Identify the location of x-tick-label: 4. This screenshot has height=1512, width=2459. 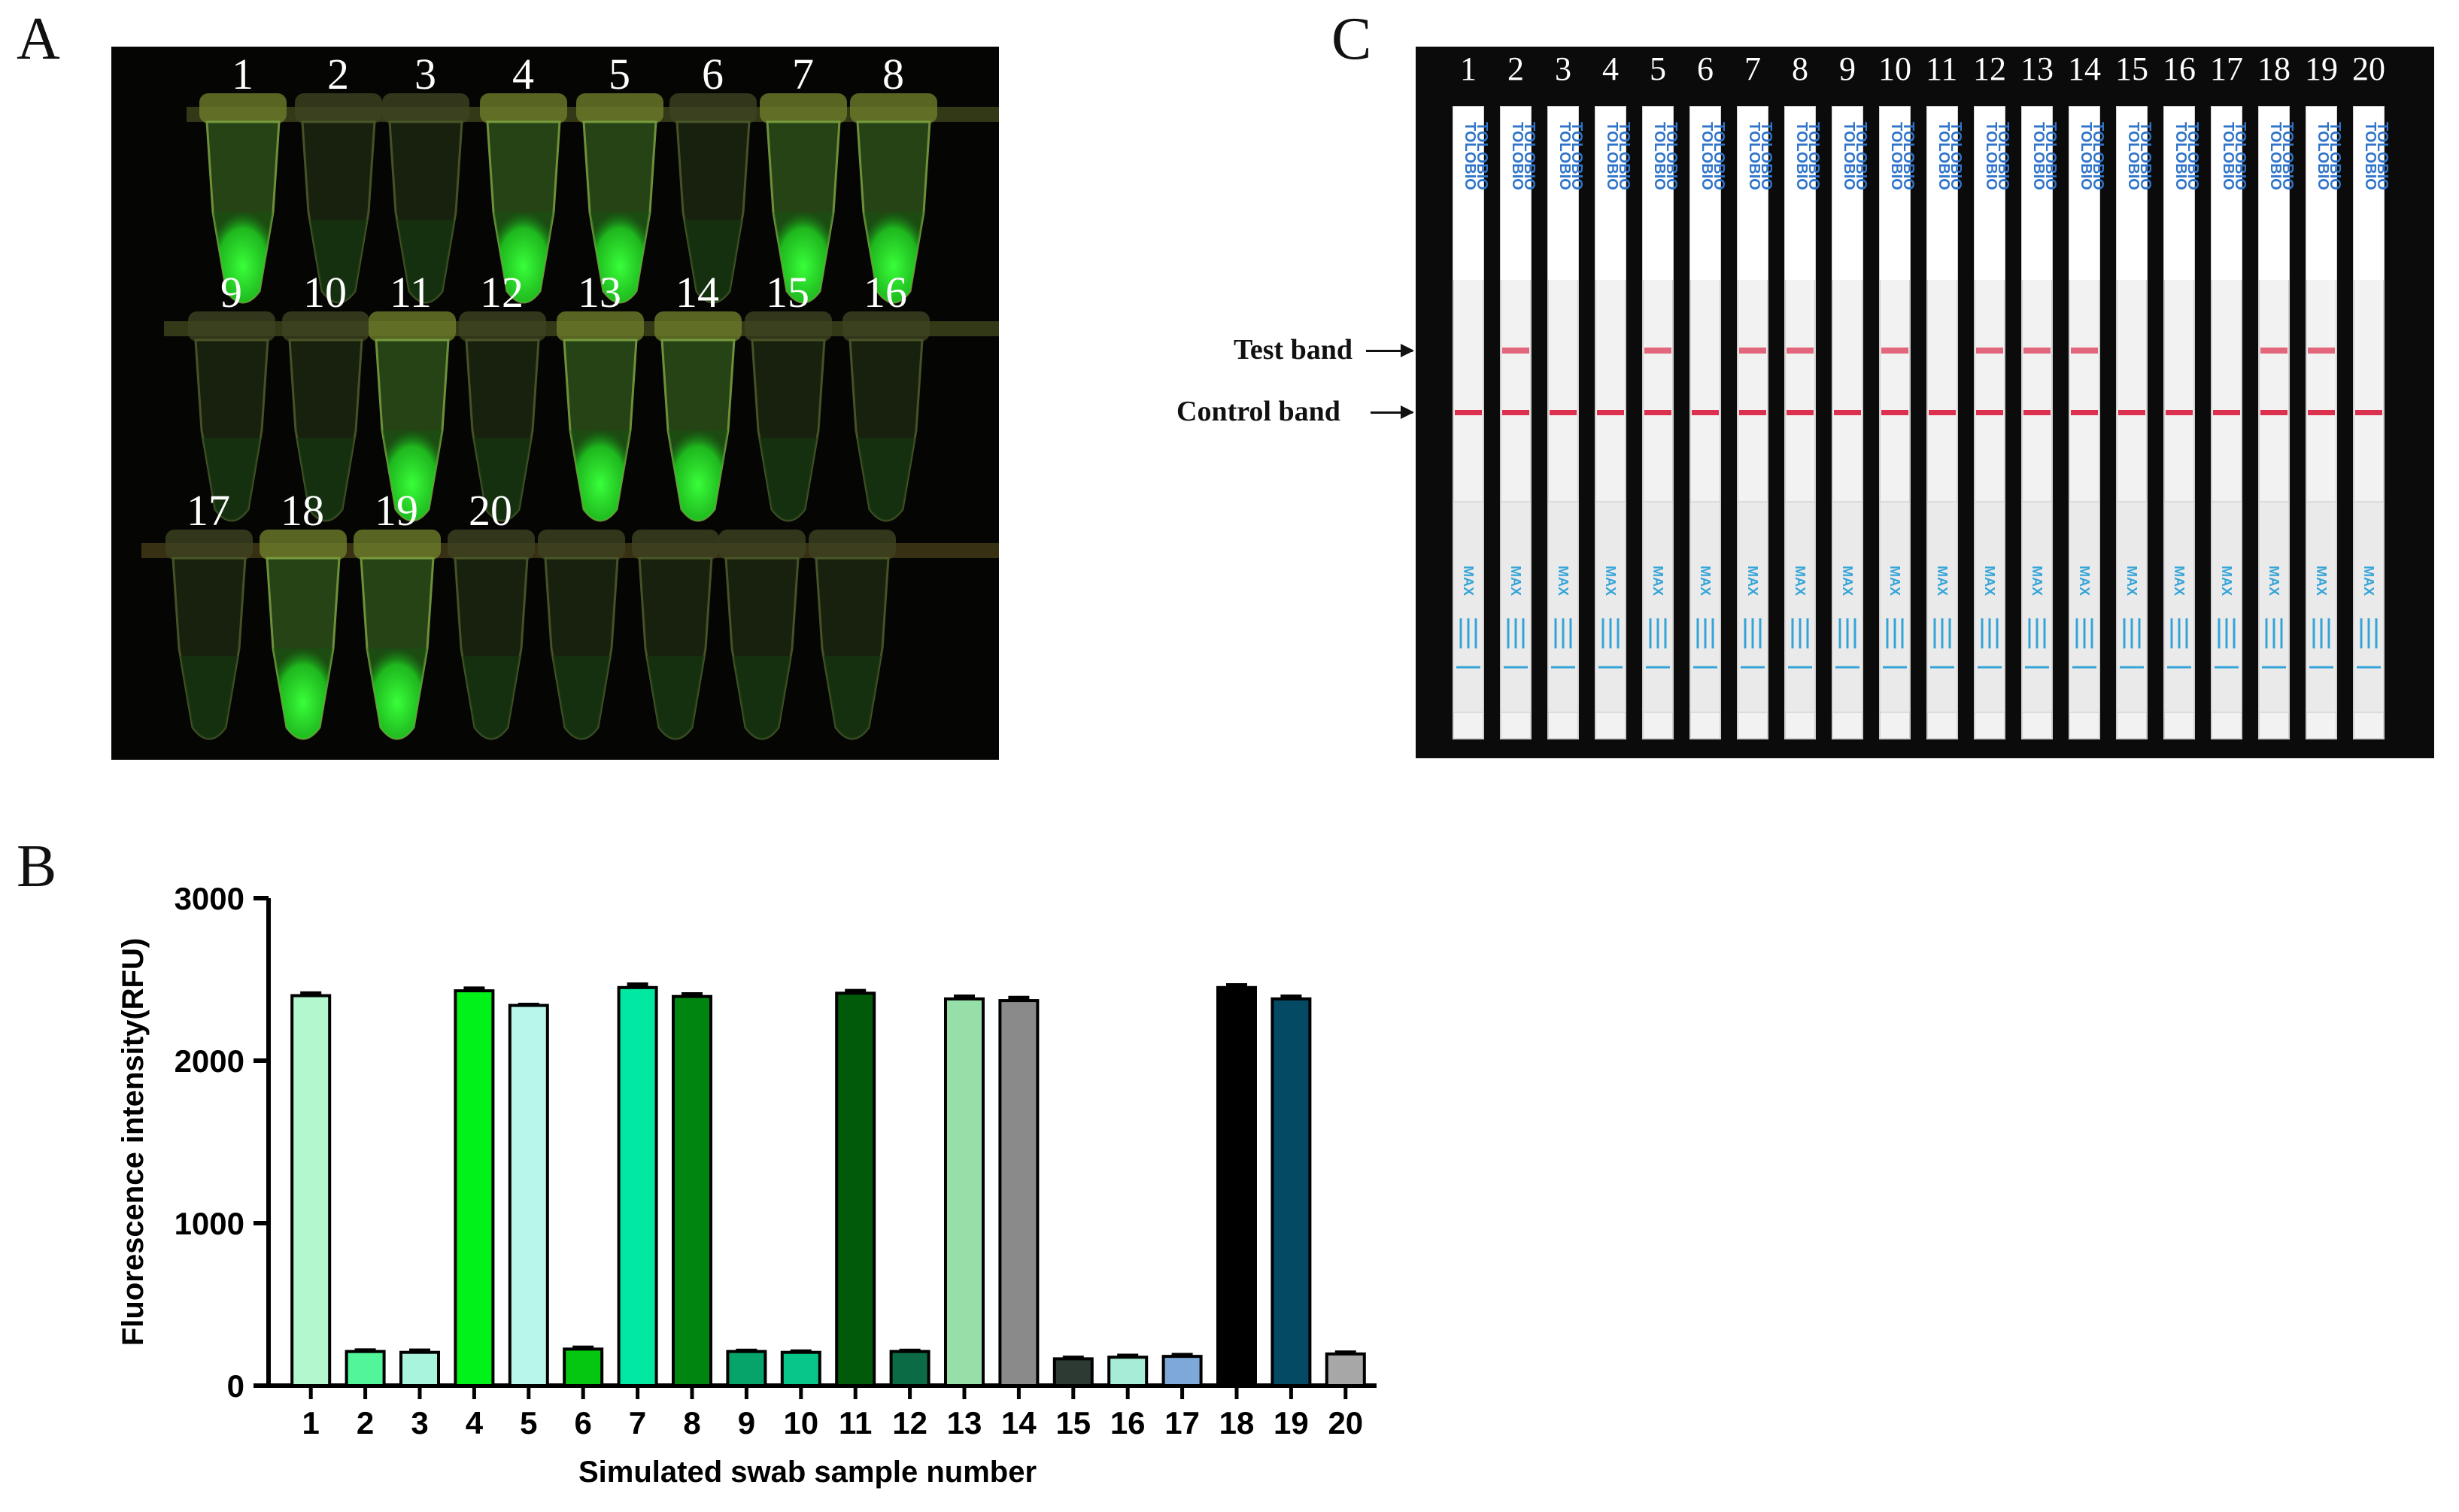
(475, 1423).